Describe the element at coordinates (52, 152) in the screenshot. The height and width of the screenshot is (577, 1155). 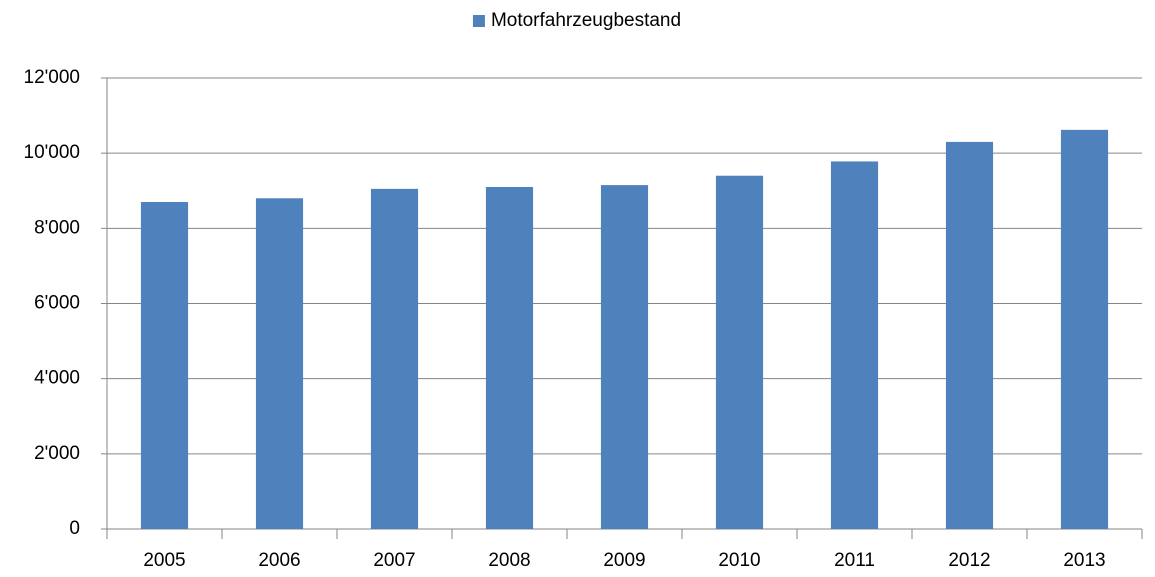
I see `y-tick-label: 10'000` at that location.